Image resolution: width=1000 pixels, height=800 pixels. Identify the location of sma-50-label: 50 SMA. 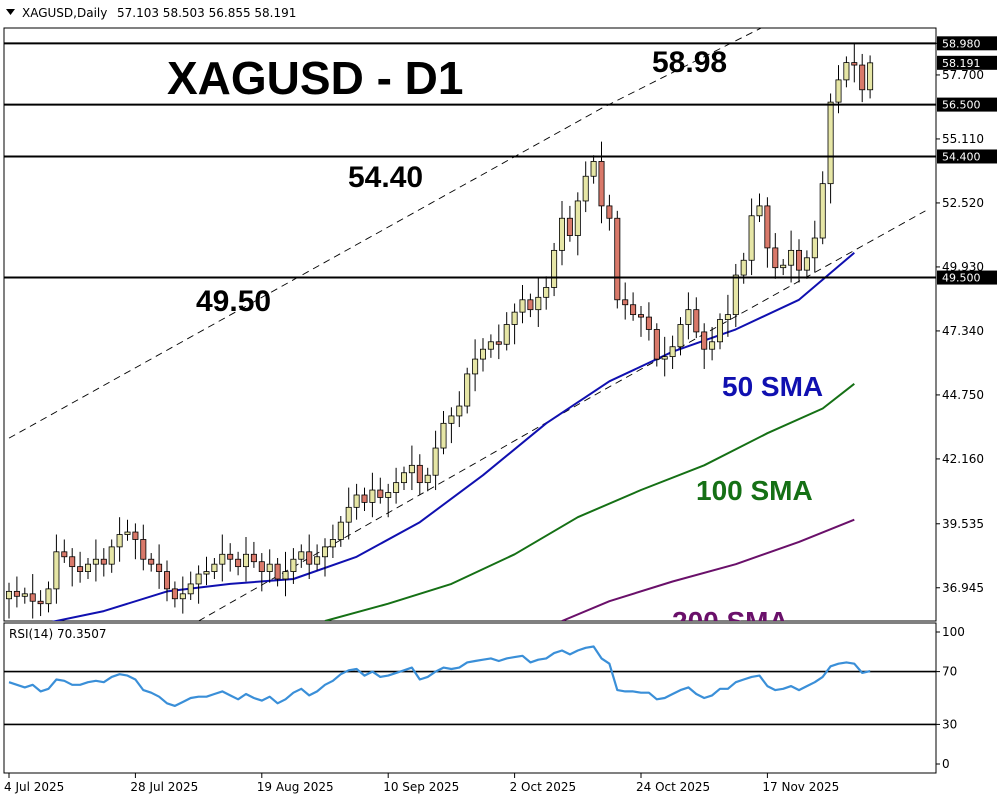
(772, 386).